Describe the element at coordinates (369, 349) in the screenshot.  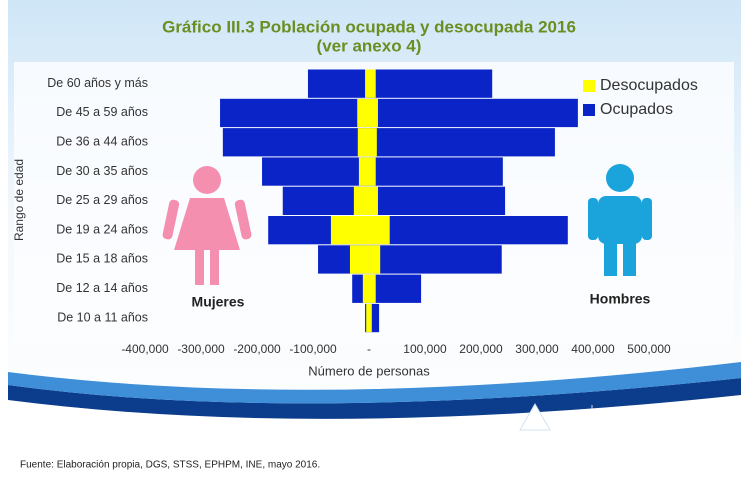
I see `x-tick-label: -` at that location.